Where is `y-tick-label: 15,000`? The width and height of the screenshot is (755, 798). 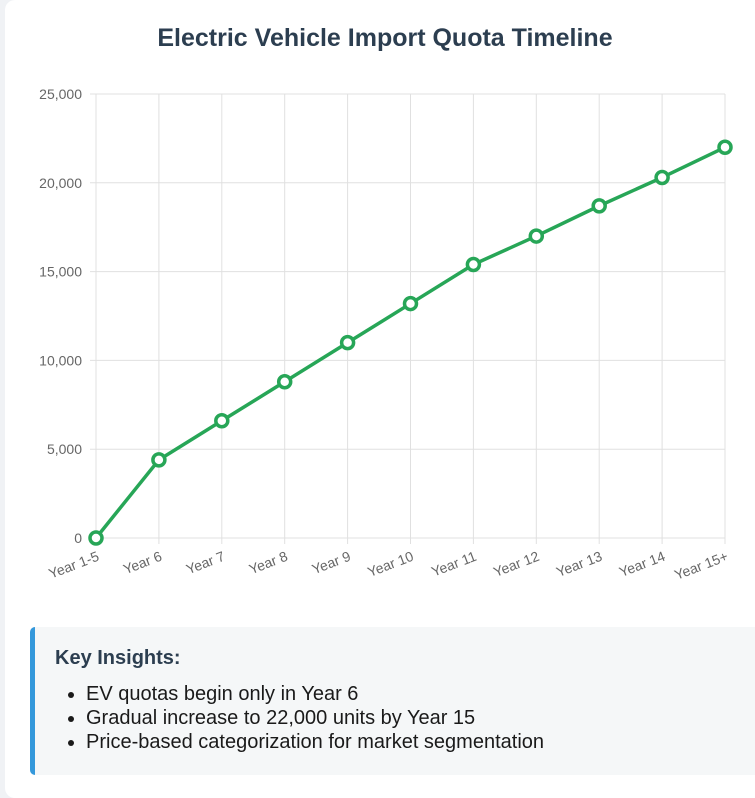
y-tick-label: 15,000 is located at coordinates (60, 272).